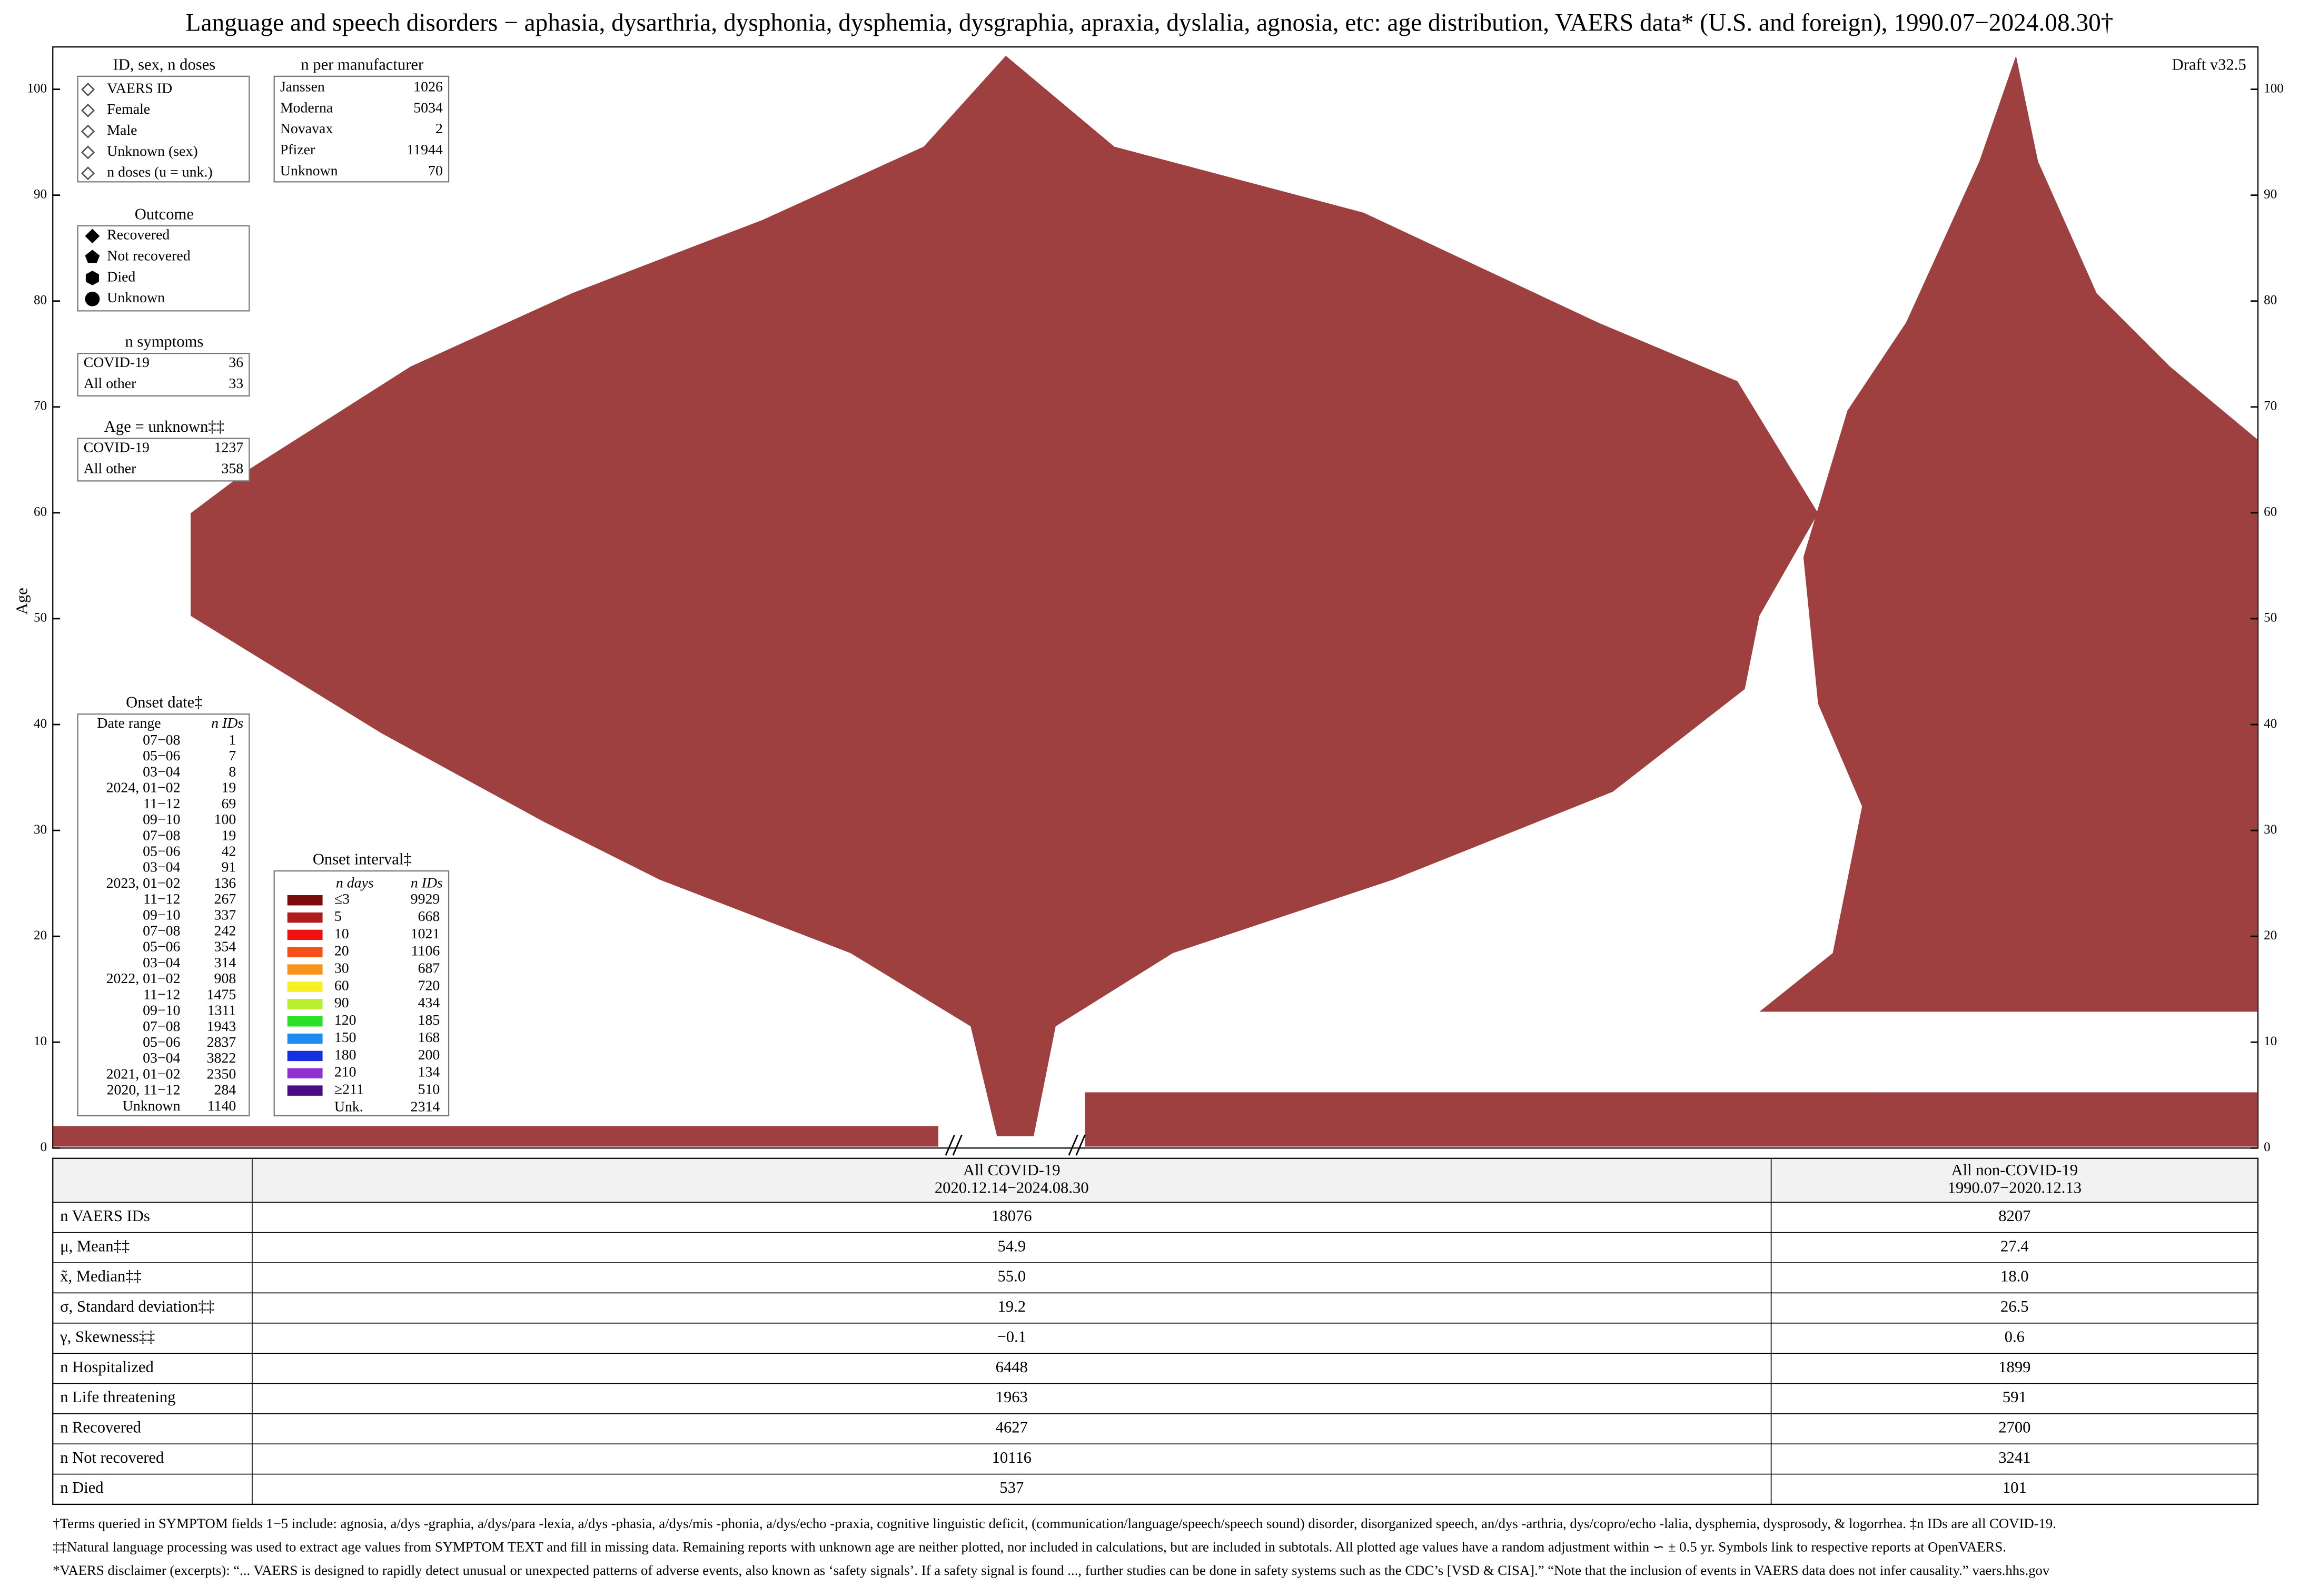 Image resolution: width=2299 pixels, height=1596 pixels. I want to click on legend-count: 36, so click(236, 362).